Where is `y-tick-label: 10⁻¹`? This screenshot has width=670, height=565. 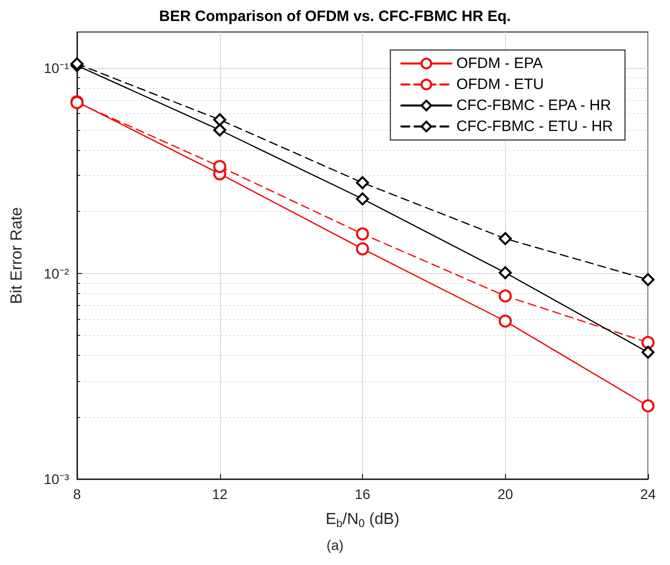
y-tick-label: 10⁻¹ is located at coordinates (57, 68).